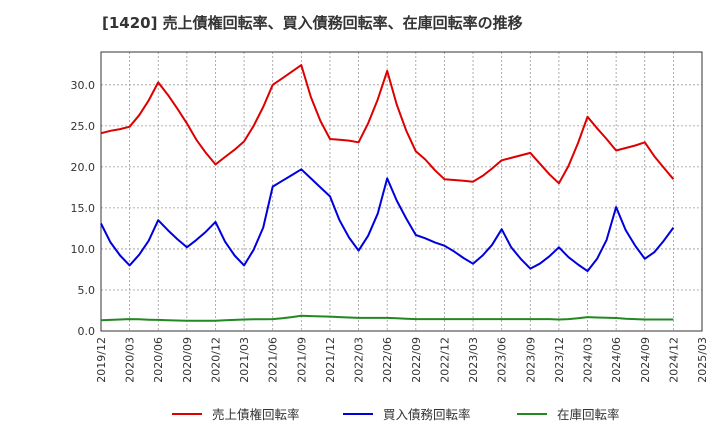  Describe the element at coordinates (130, 360) in the screenshot. I see `x-tick-label: 2020/03` at that location.